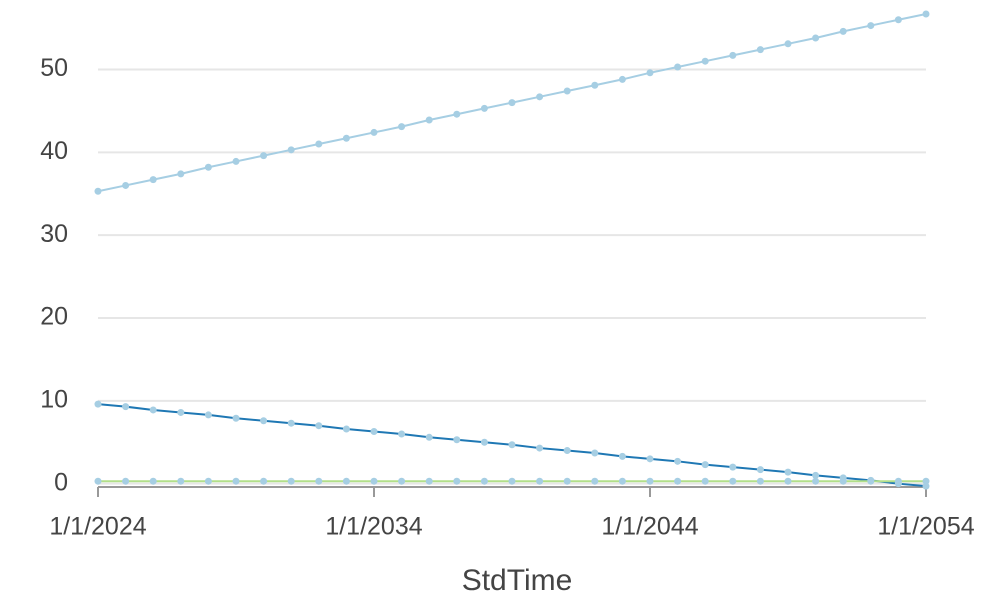 The image size is (1000, 603). Describe the element at coordinates (54, 68) in the screenshot. I see `y-tick-label: 50` at that location.